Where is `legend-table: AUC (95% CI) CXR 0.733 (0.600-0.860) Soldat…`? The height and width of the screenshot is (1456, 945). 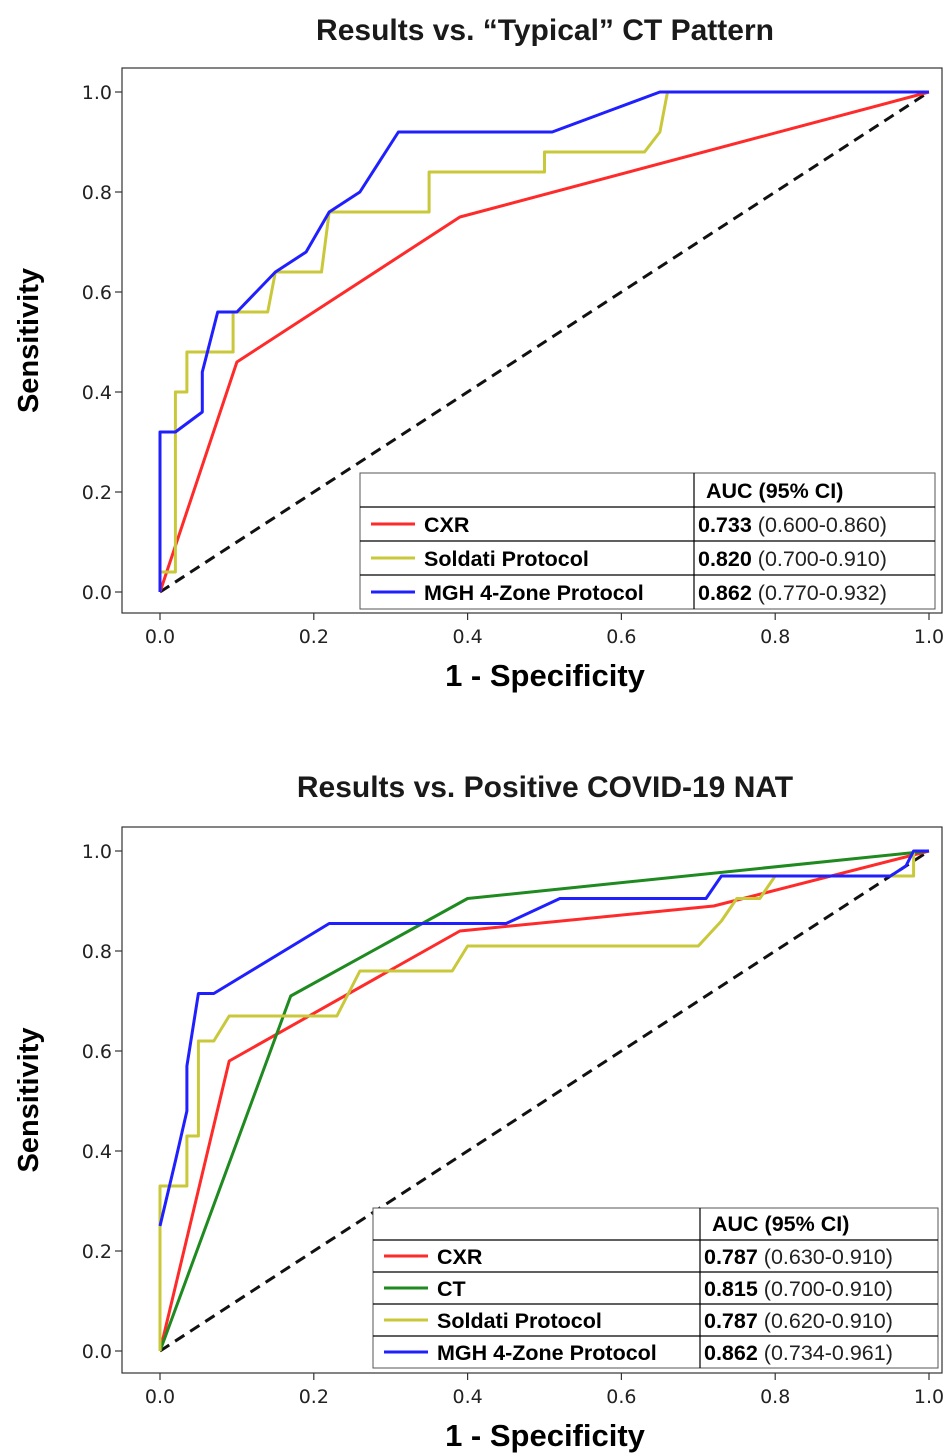
legend-table: AUC (95% CI) CXR 0.733 (0.600-0.860) Soldat… is located at coordinates (647, 541).